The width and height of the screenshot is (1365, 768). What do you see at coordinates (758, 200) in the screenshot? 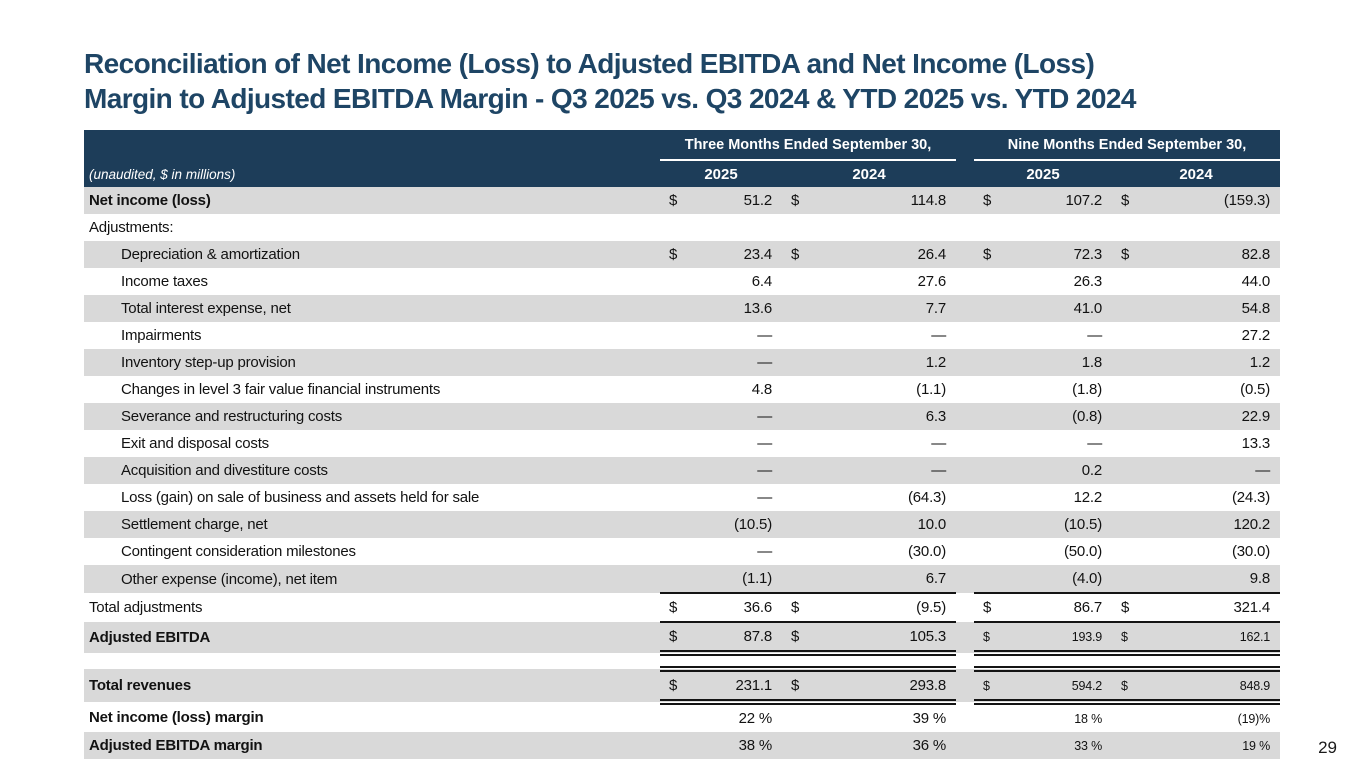
I see `value-cell: 51.2` at bounding box center [758, 200].